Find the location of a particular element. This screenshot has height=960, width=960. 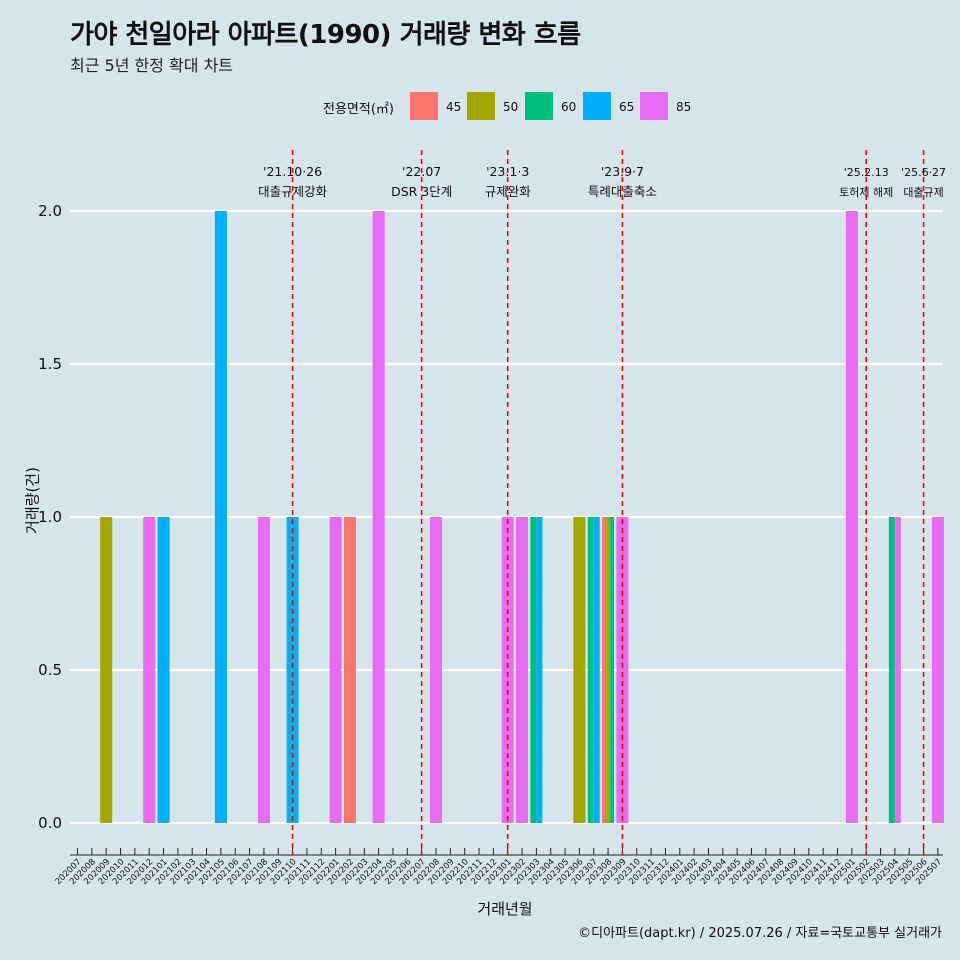

y-tick-label: 1.5 is located at coordinates (50, 364).